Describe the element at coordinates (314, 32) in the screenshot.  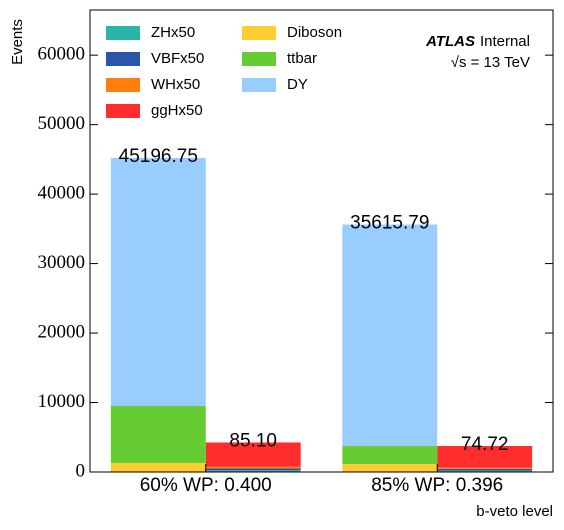
I see `legend-label: Diboson` at that location.